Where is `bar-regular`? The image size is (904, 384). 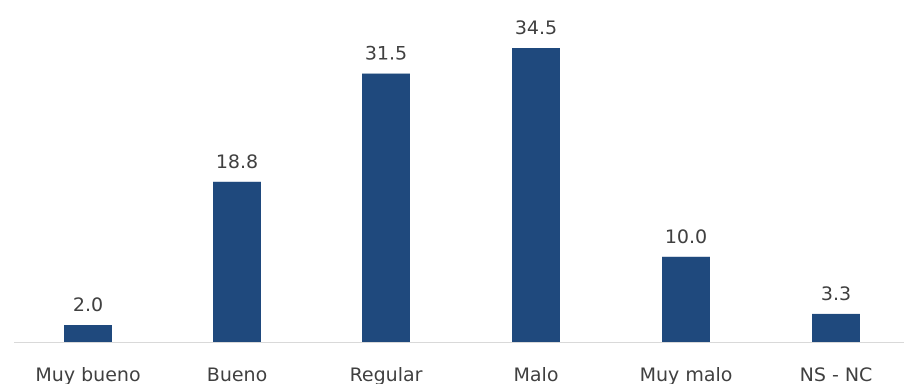 bar-regular is located at coordinates (386, 207).